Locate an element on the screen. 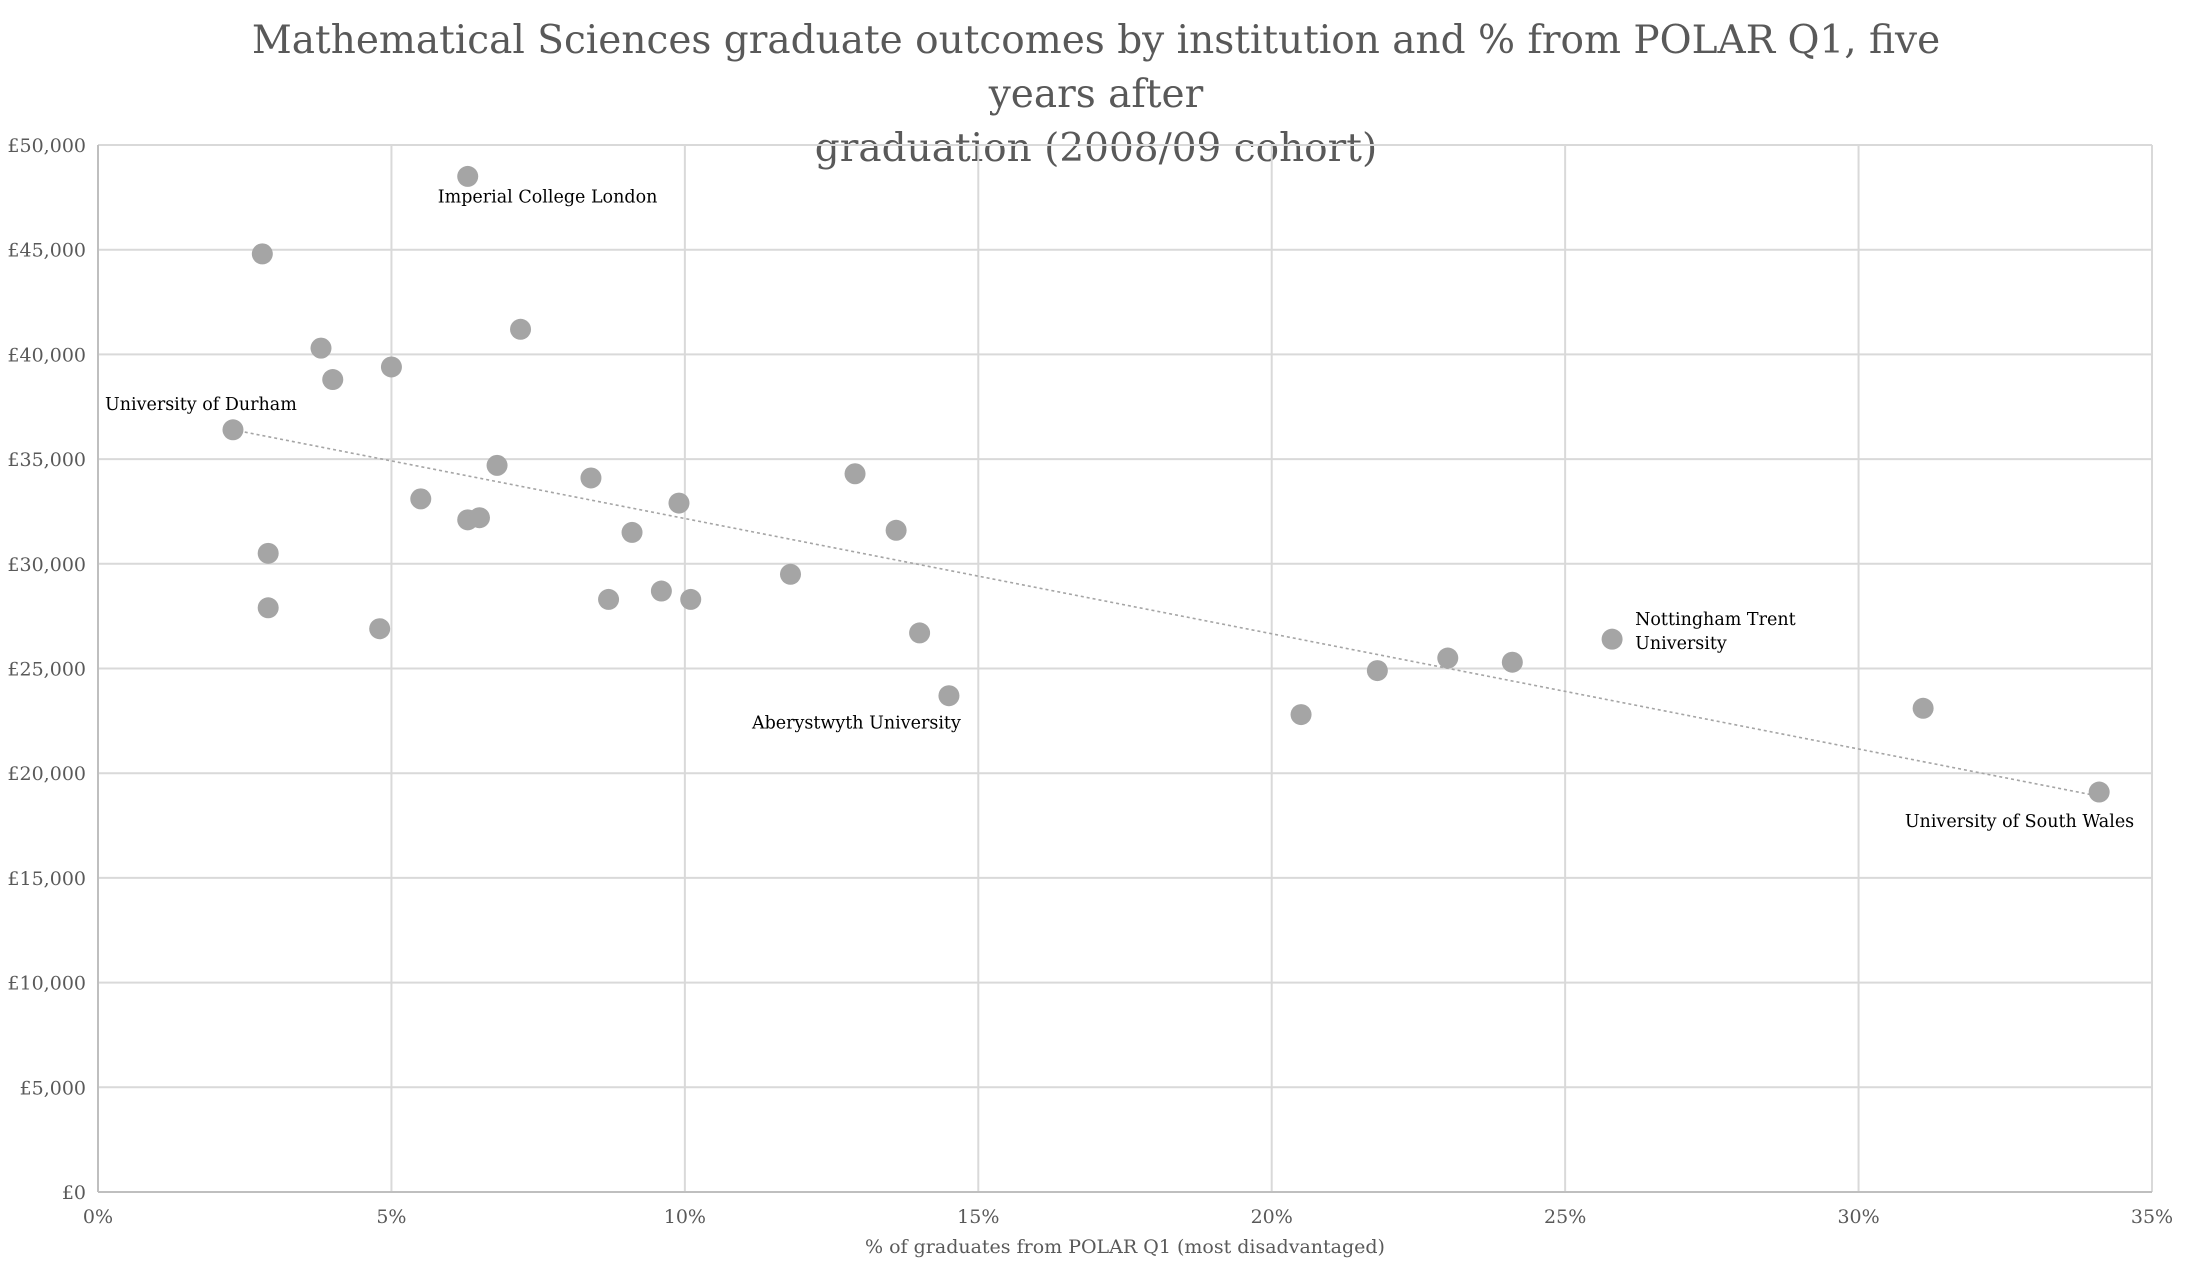 Image resolution: width=2192 pixels, height=1284 pixels. x-tick-label: 15% is located at coordinates (978, 1217).